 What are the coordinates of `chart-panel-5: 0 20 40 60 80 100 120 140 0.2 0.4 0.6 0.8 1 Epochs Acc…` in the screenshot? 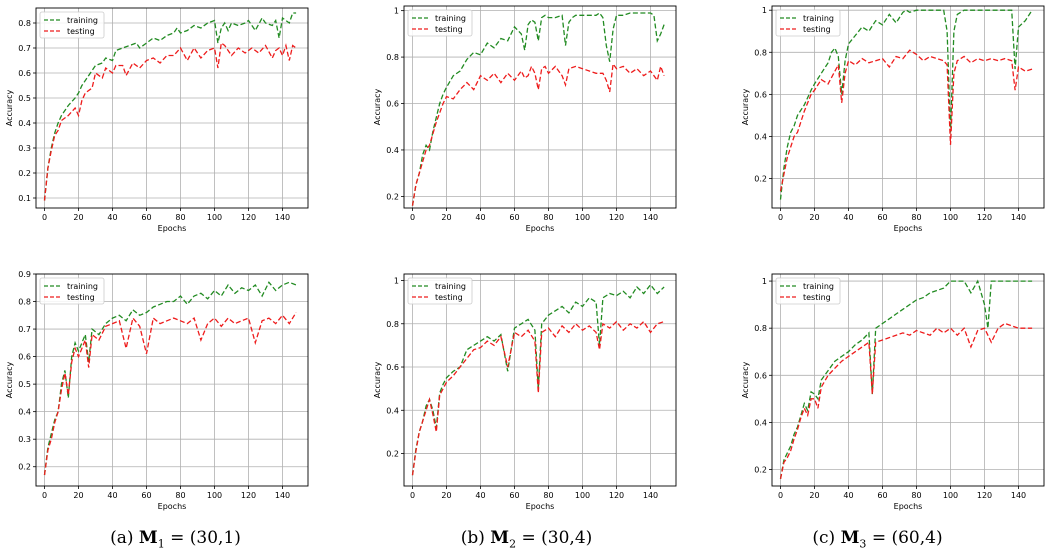 It's located at (525, 392).